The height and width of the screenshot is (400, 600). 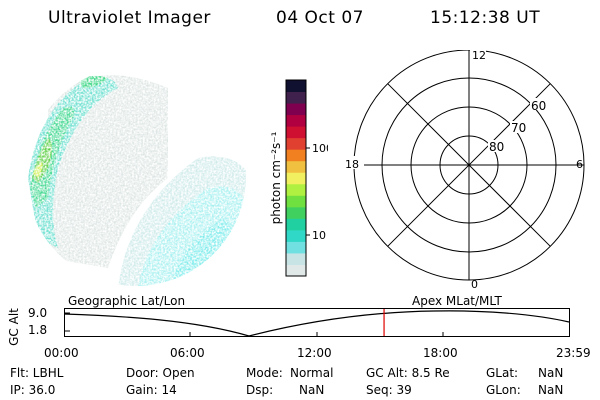 What do you see at coordinates (151, 390) in the screenshot?
I see `gain-readout: Gain: 14` at bounding box center [151, 390].